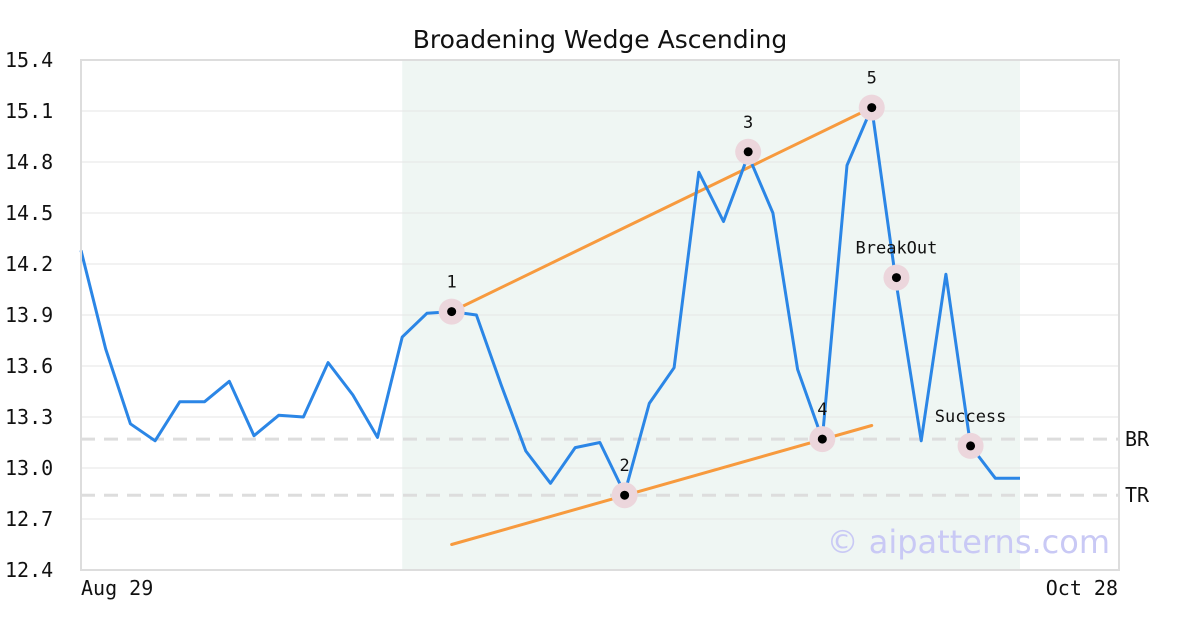 The height and width of the screenshot is (630, 1200). Describe the element at coordinates (29, 213) in the screenshot. I see `y-tick-label: 14.5` at that location.